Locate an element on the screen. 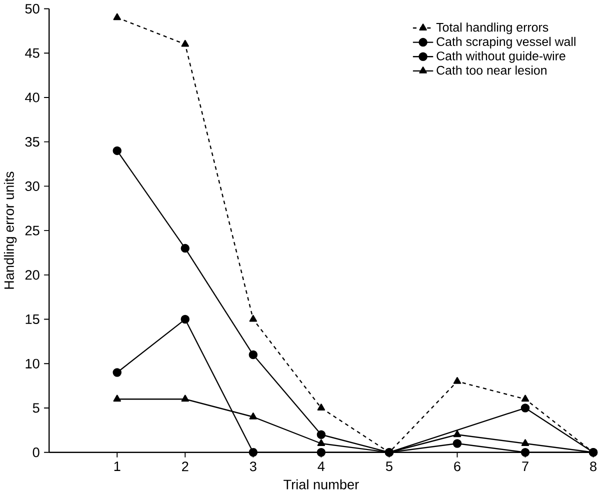 The height and width of the screenshot is (493, 601). y-tick-label: 25 is located at coordinates (32, 231).